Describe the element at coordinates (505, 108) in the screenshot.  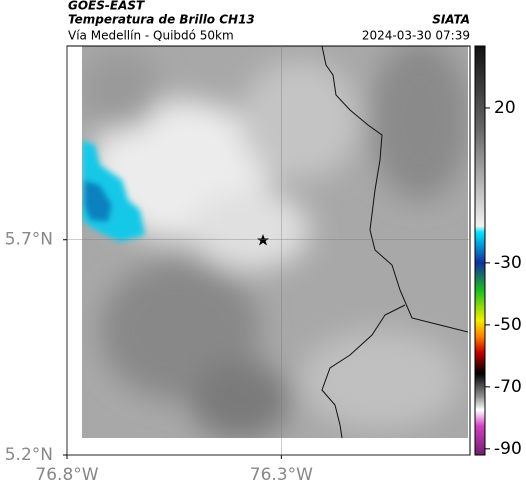
I see `colorbar-tick-label: 20` at that location.